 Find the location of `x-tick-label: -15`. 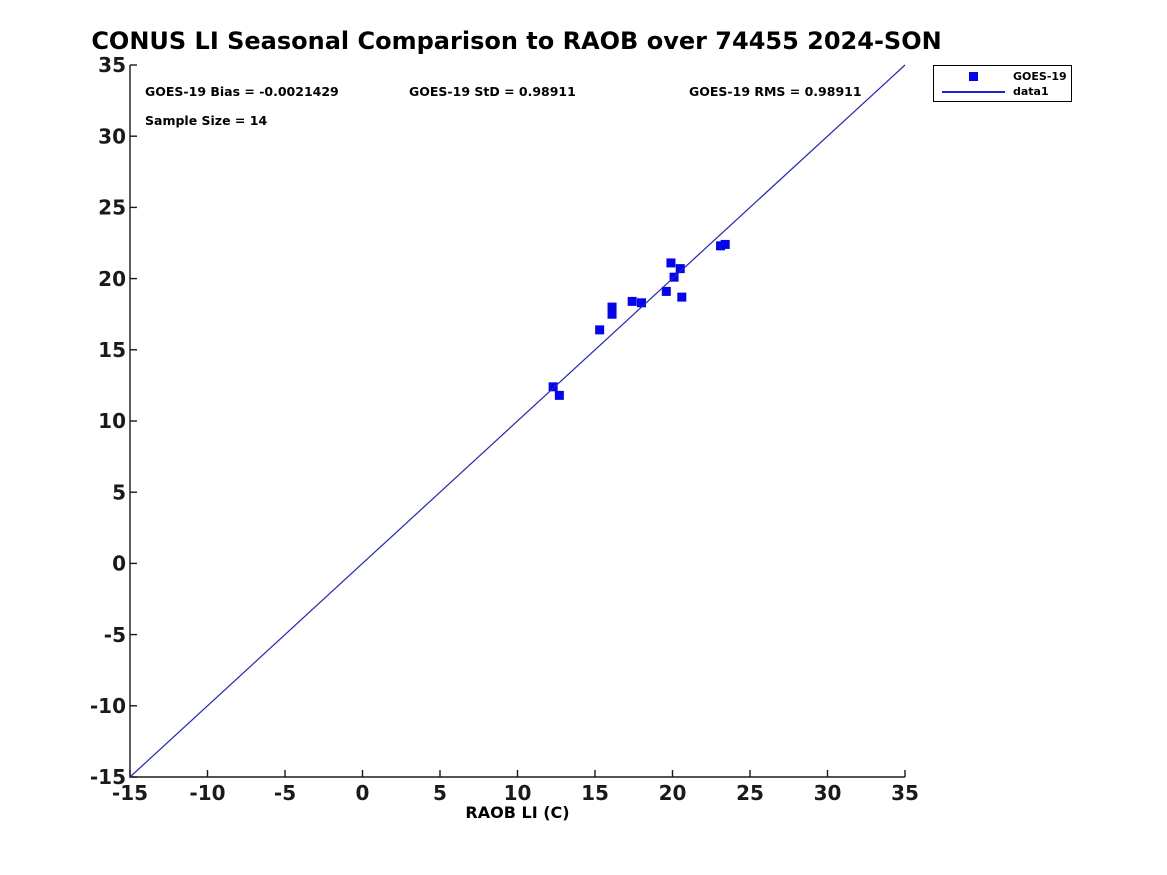

x-tick-label: -15 is located at coordinates (130, 793).